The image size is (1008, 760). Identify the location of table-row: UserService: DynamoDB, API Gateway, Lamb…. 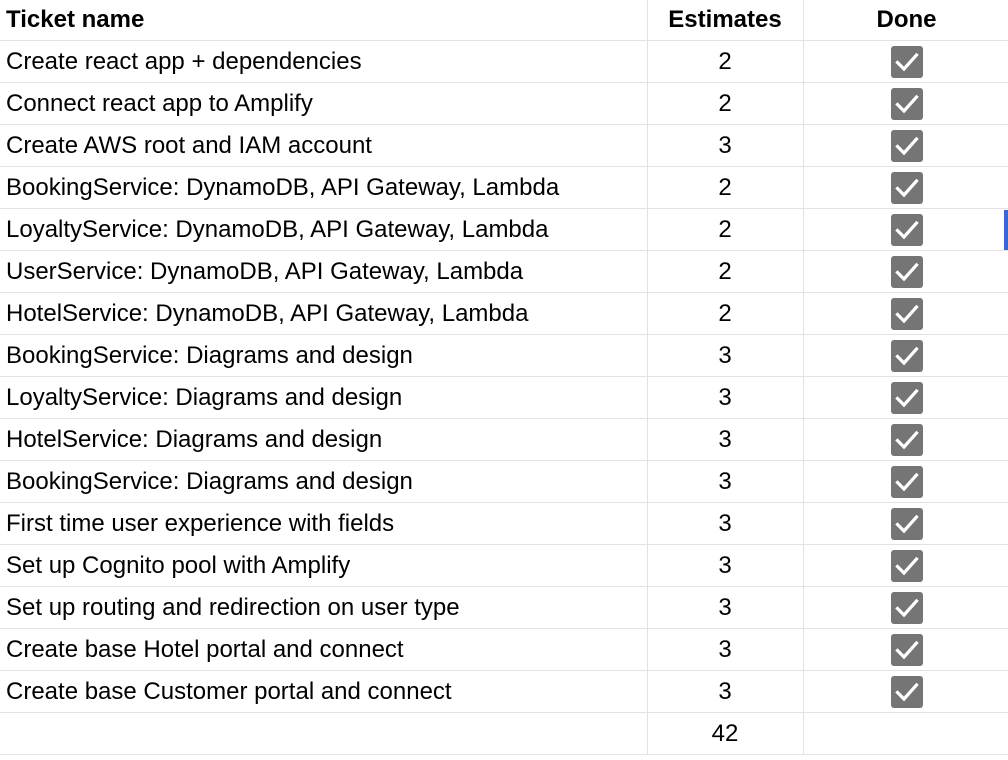
(504, 271).